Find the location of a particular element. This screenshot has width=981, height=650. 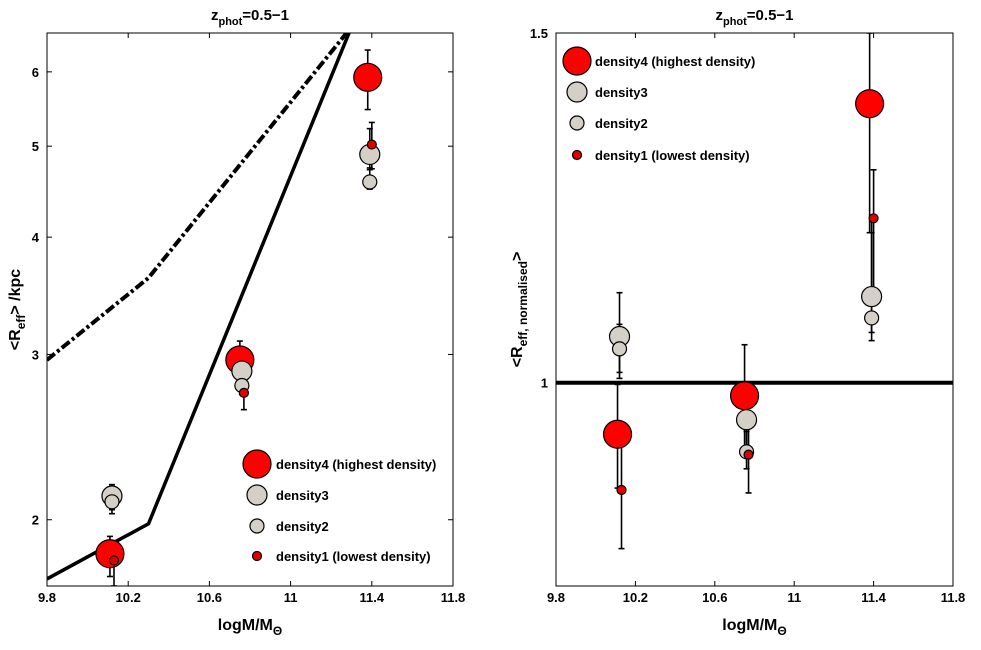

y-tick-label: 2 is located at coordinates (35, 520).